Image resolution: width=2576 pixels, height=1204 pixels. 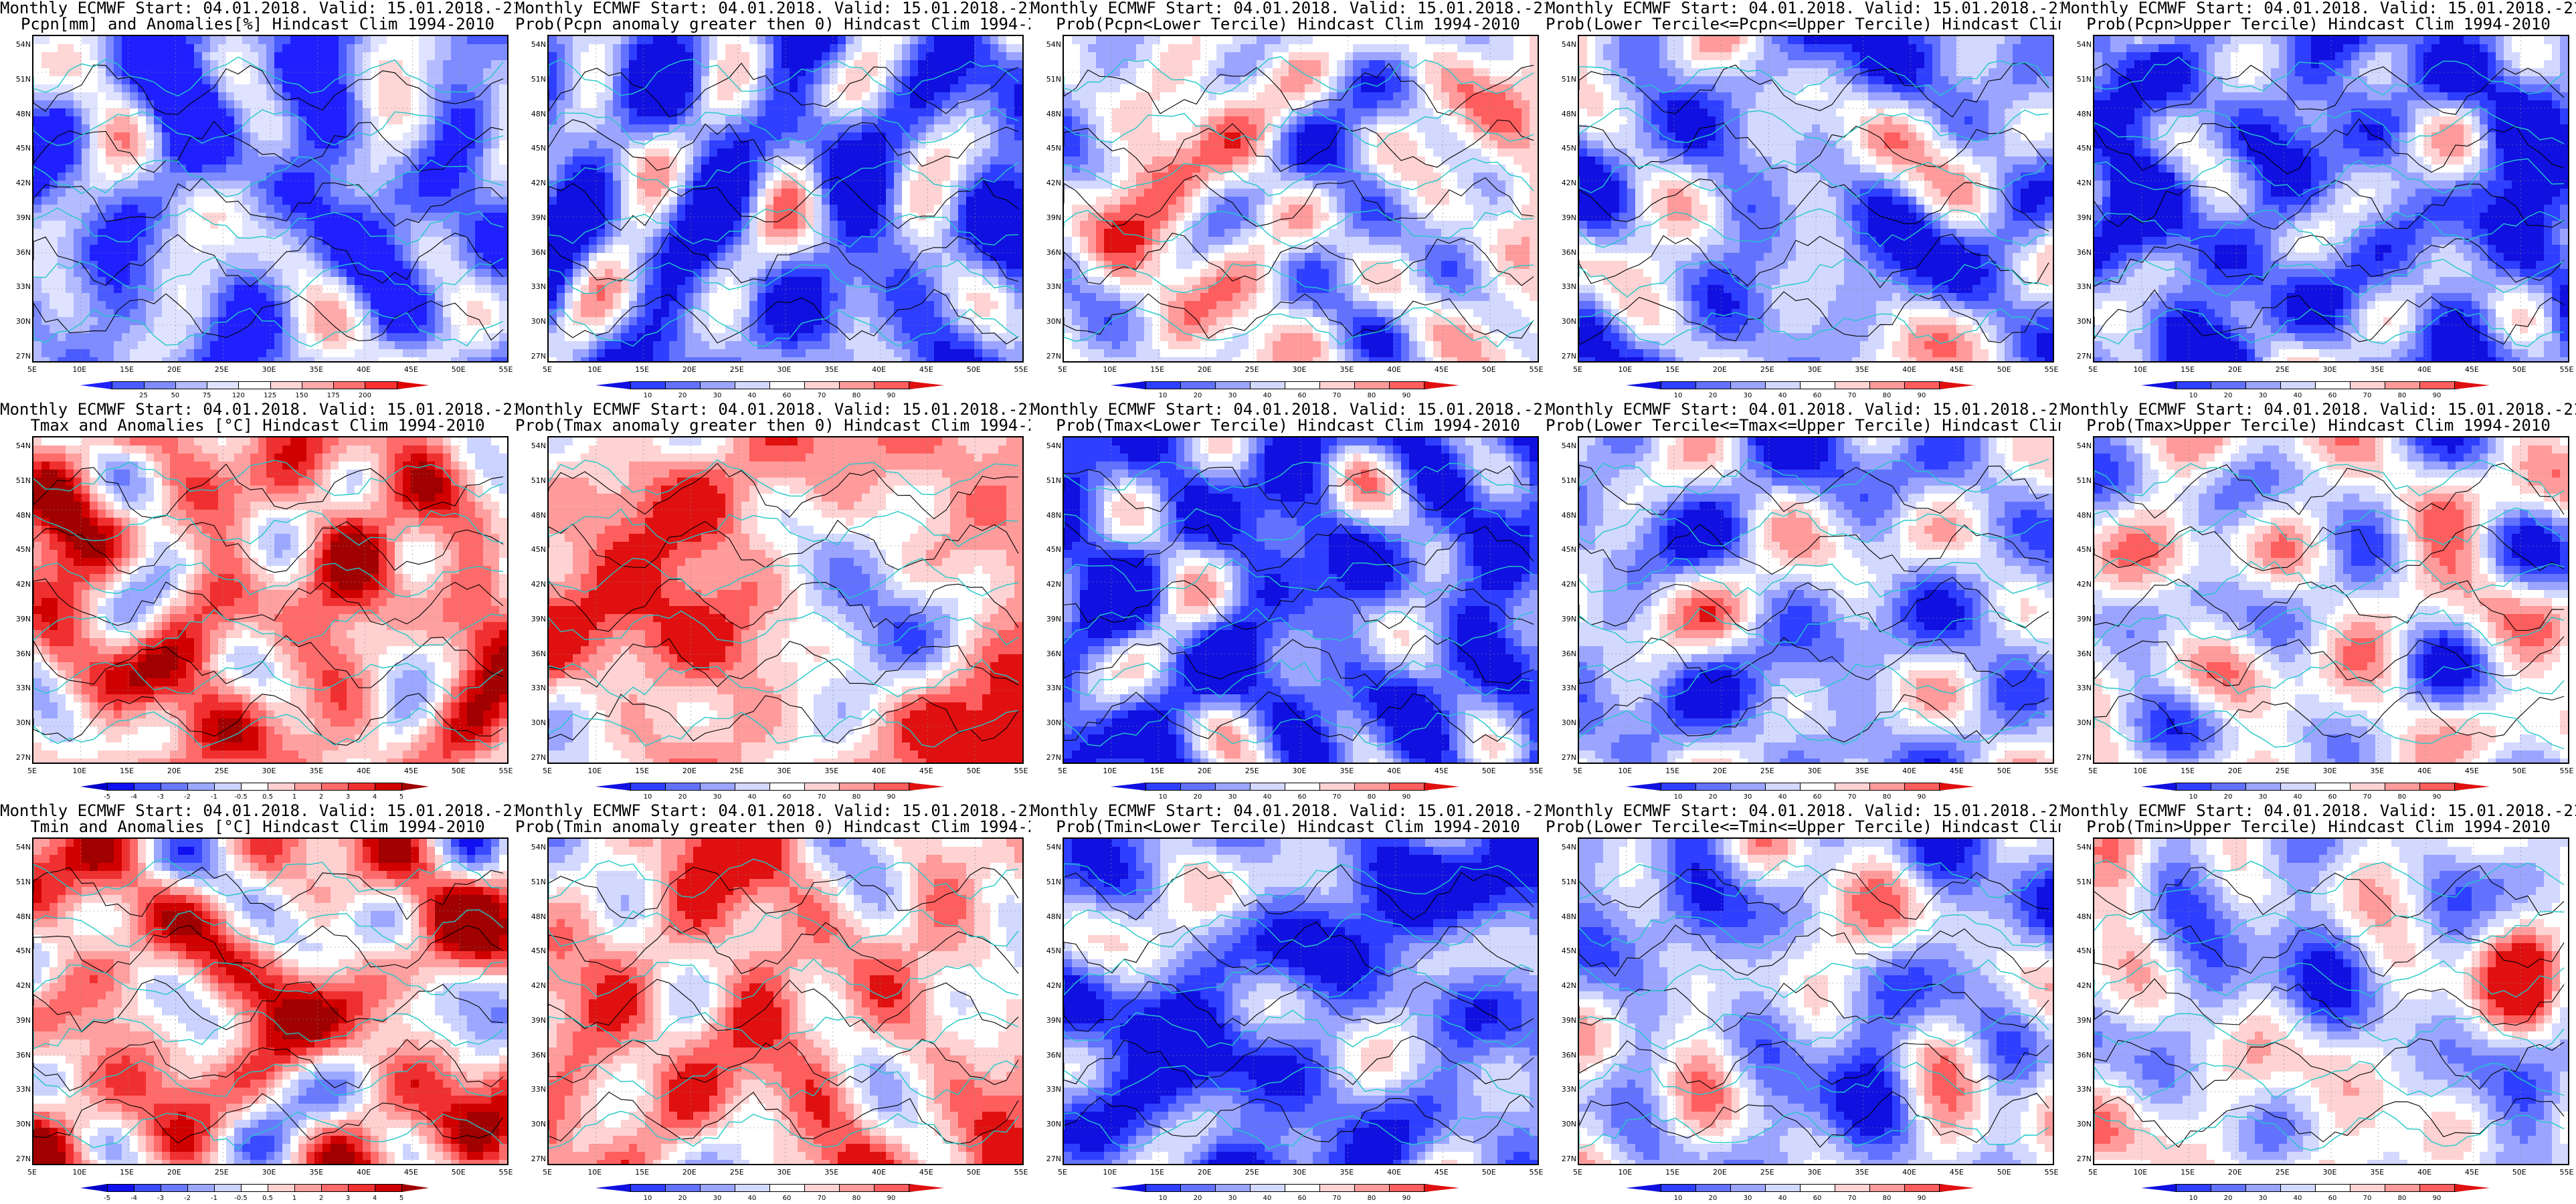 I want to click on colorbar-label: -3, so click(x=161, y=797).